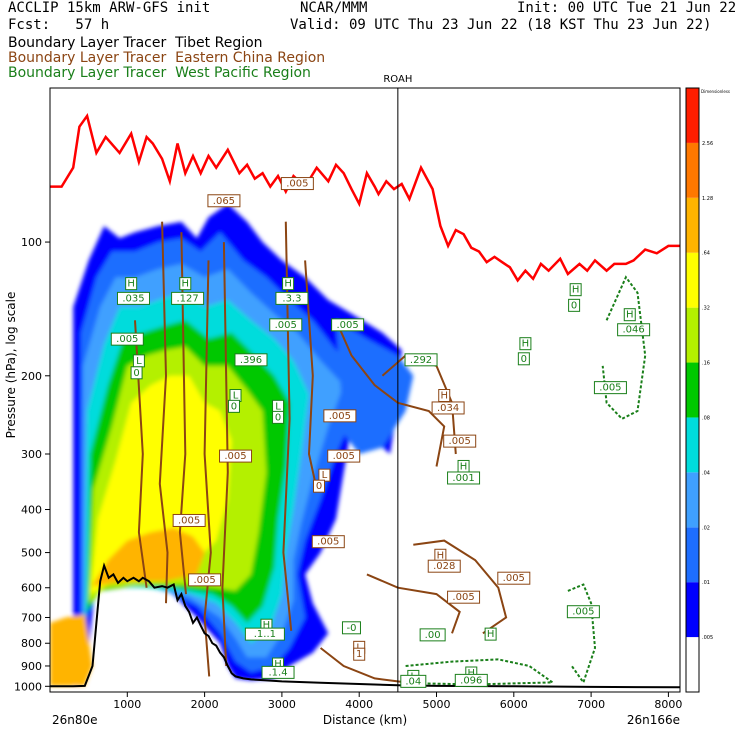  Describe the element at coordinates (706, 473) in the screenshot. I see `colorbar-level-label: .04` at that location.